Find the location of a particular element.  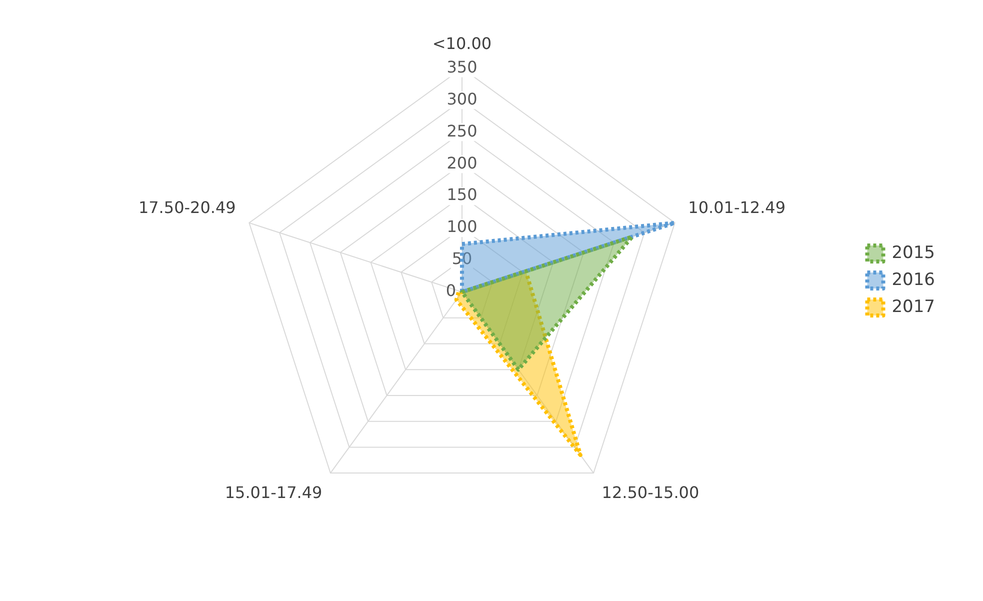

spoke-label: 15.01-17.49 is located at coordinates (273, 492).